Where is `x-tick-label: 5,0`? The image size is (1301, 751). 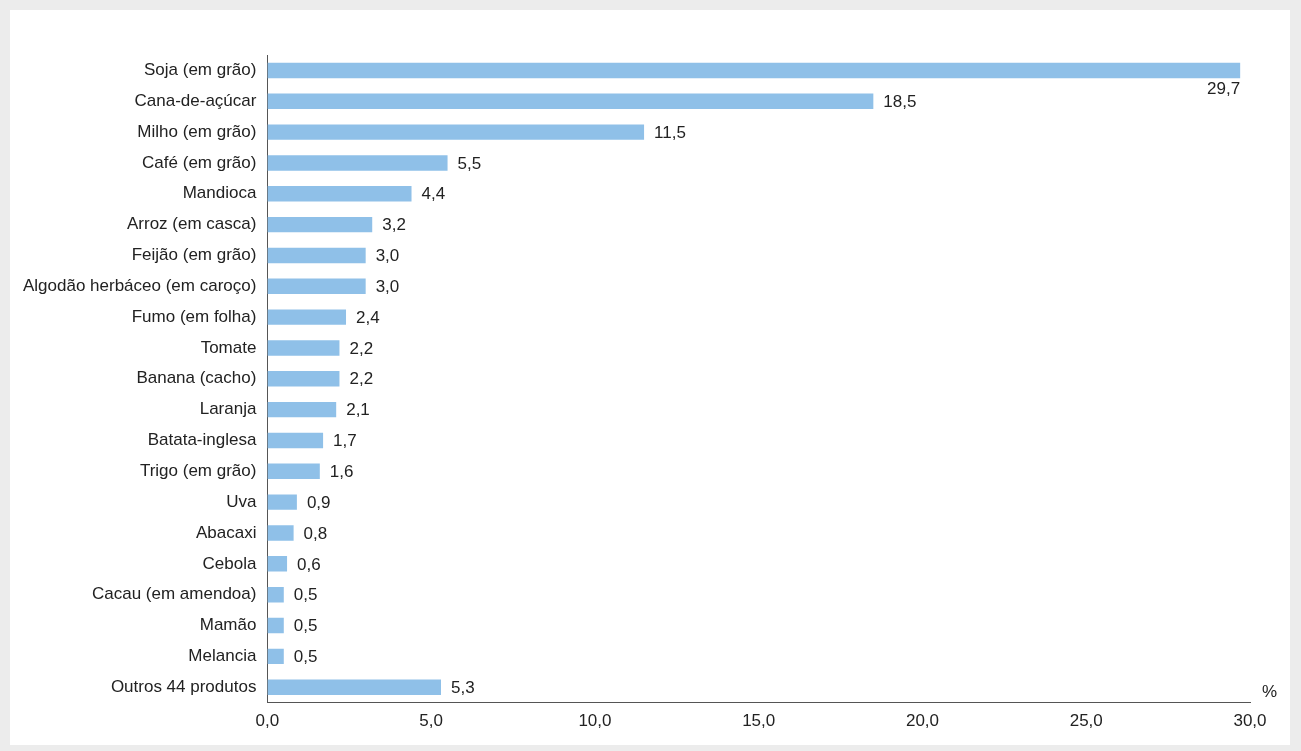
x-tick-label: 5,0 is located at coordinates (431, 721).